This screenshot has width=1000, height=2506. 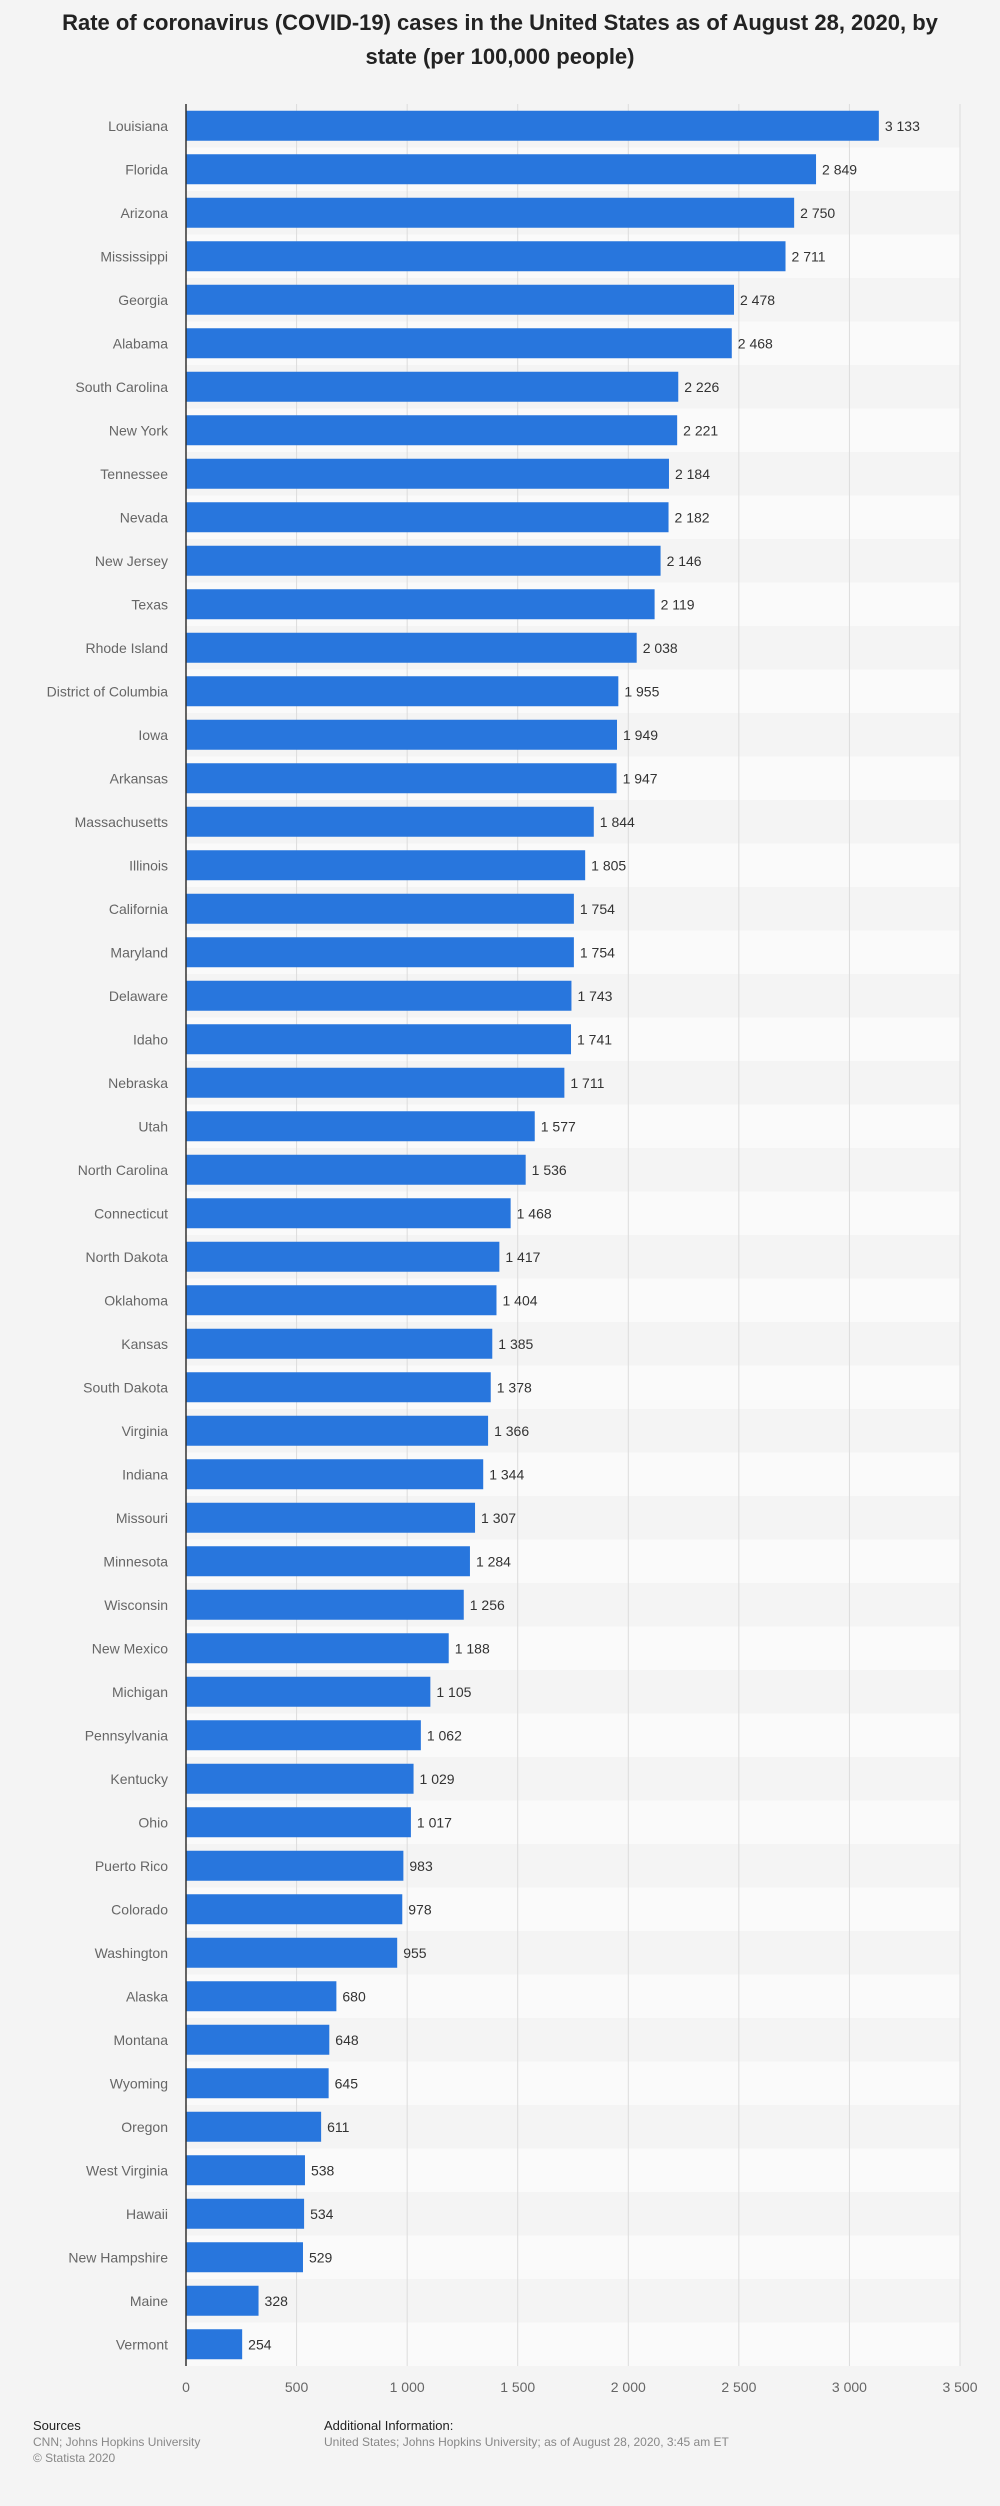 I want to click on category-label: Missouri, so click(x=142, y=1518).